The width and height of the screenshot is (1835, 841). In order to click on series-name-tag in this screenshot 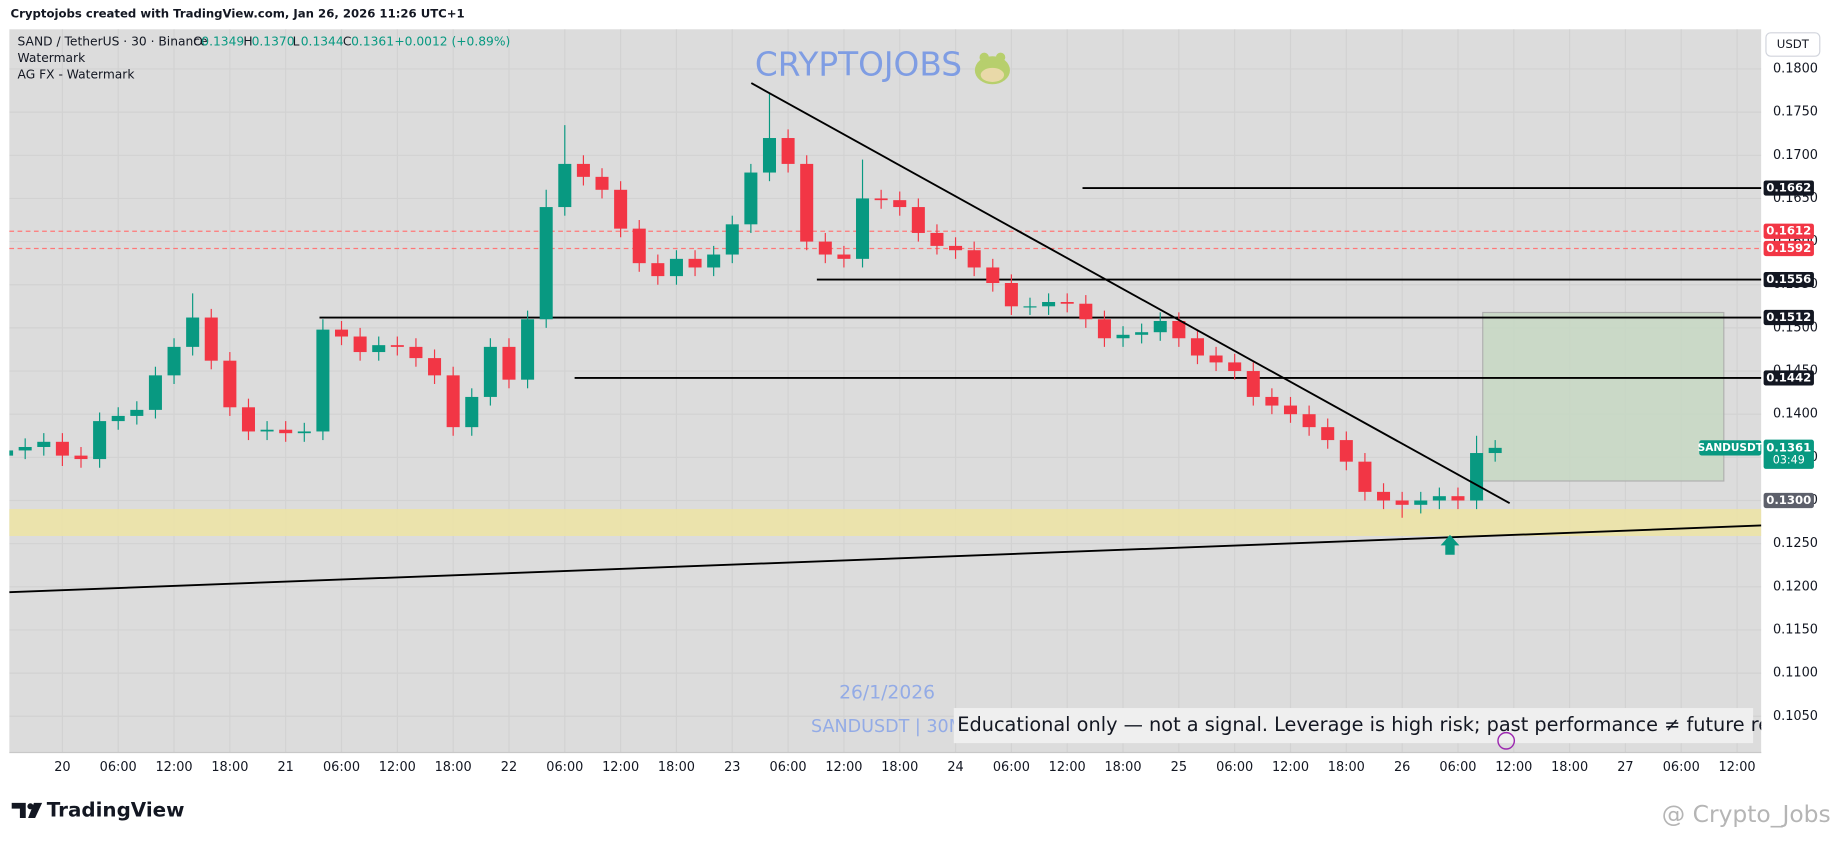, I will do `click(1730, 448)`.